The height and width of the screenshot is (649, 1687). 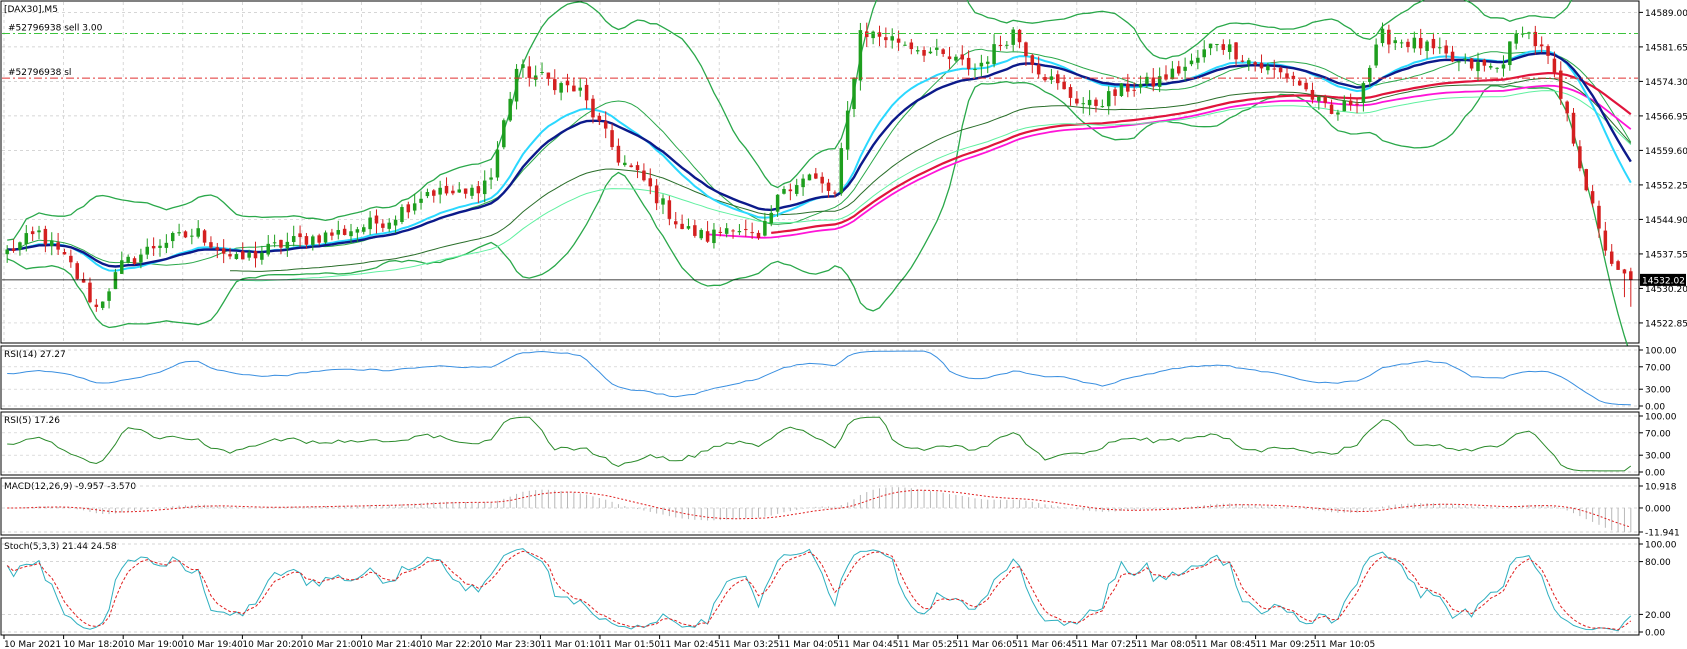 I want to click on price-tick-label: 14566.95, so click(x=1666, y=117).